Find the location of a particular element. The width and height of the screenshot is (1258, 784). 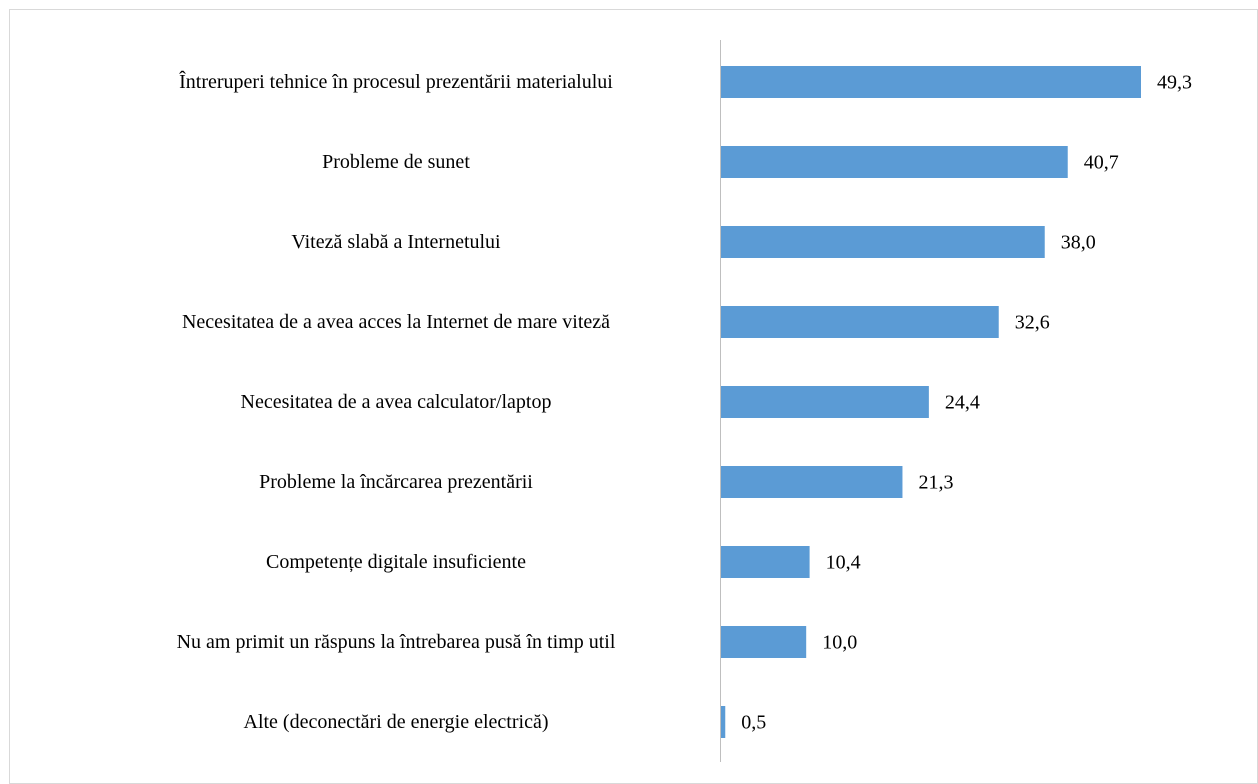

value-label: 24,4 is located at coordinates (962, 403).